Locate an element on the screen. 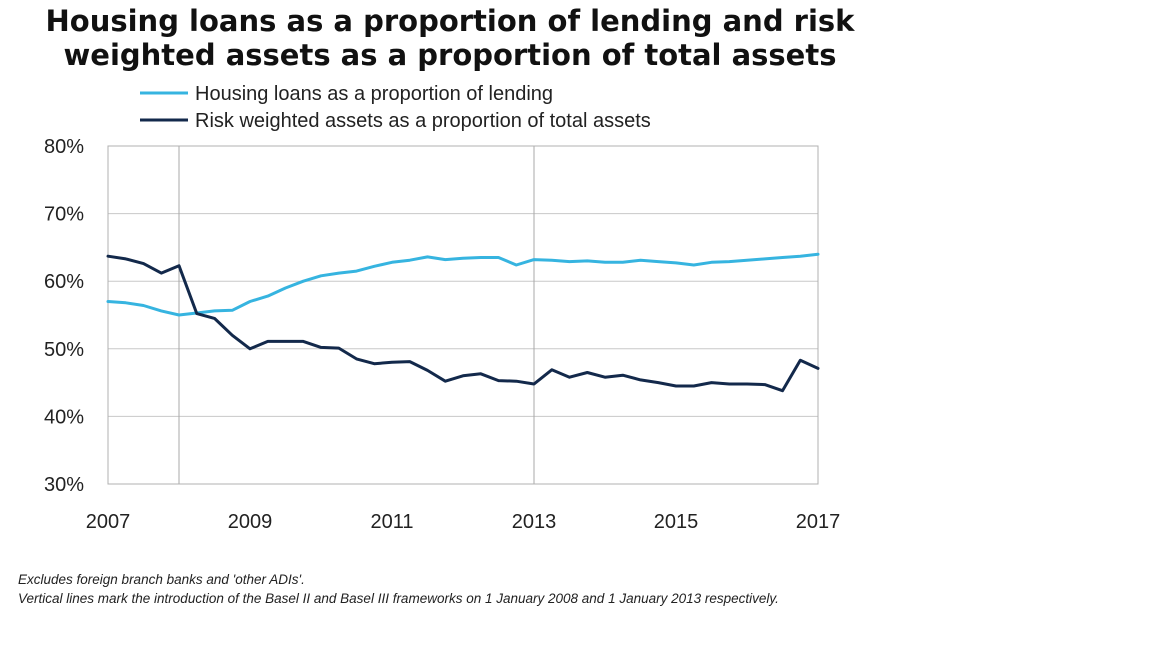  y-tick-label: 50% is located at coordinates (64, 350).